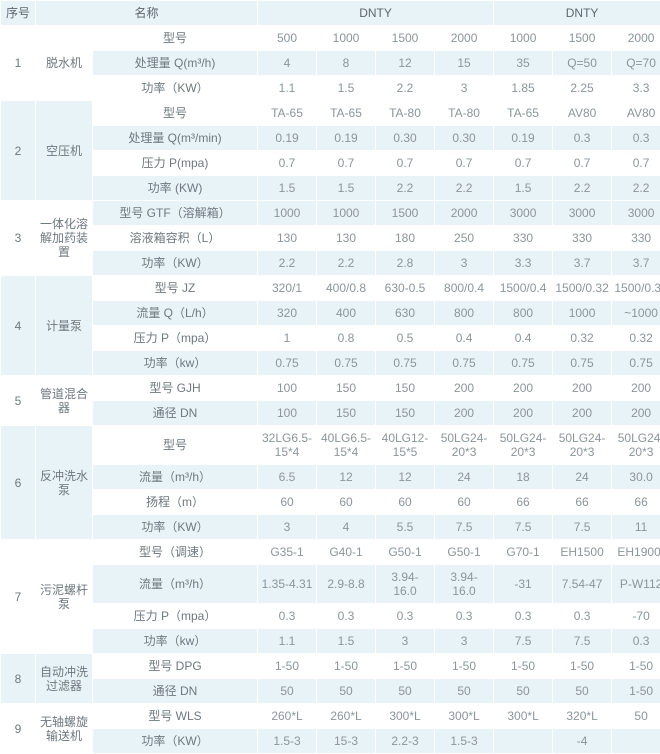 This screenshot has width=660, height=754. Describe the element at coordinates (175, 288) in the screenshot. I see `spec-label: 型号 JZ` at that location.